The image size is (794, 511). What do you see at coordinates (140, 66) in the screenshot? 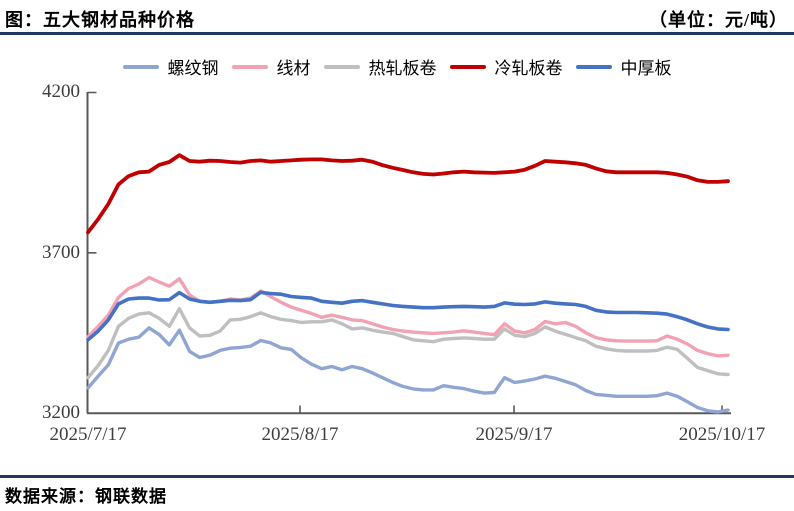
I see `legend-swatch-rebar` at bounding box center [140, 66].